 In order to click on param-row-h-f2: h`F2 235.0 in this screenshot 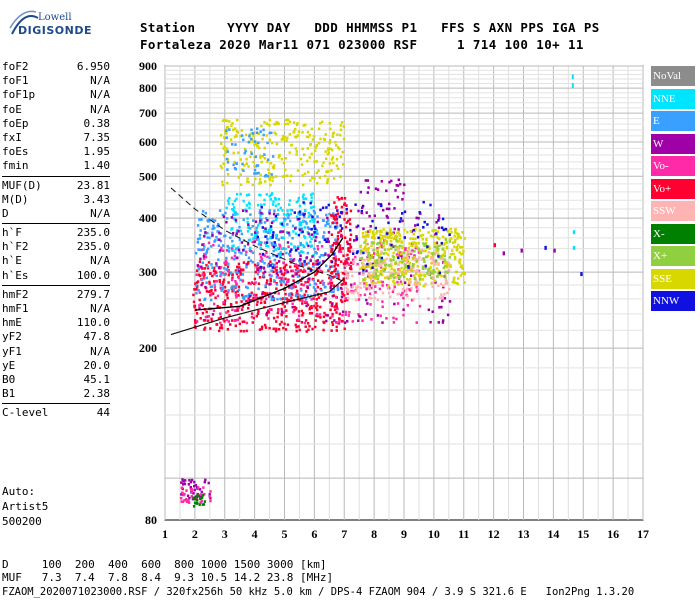, I will do `click(56, 247)`.